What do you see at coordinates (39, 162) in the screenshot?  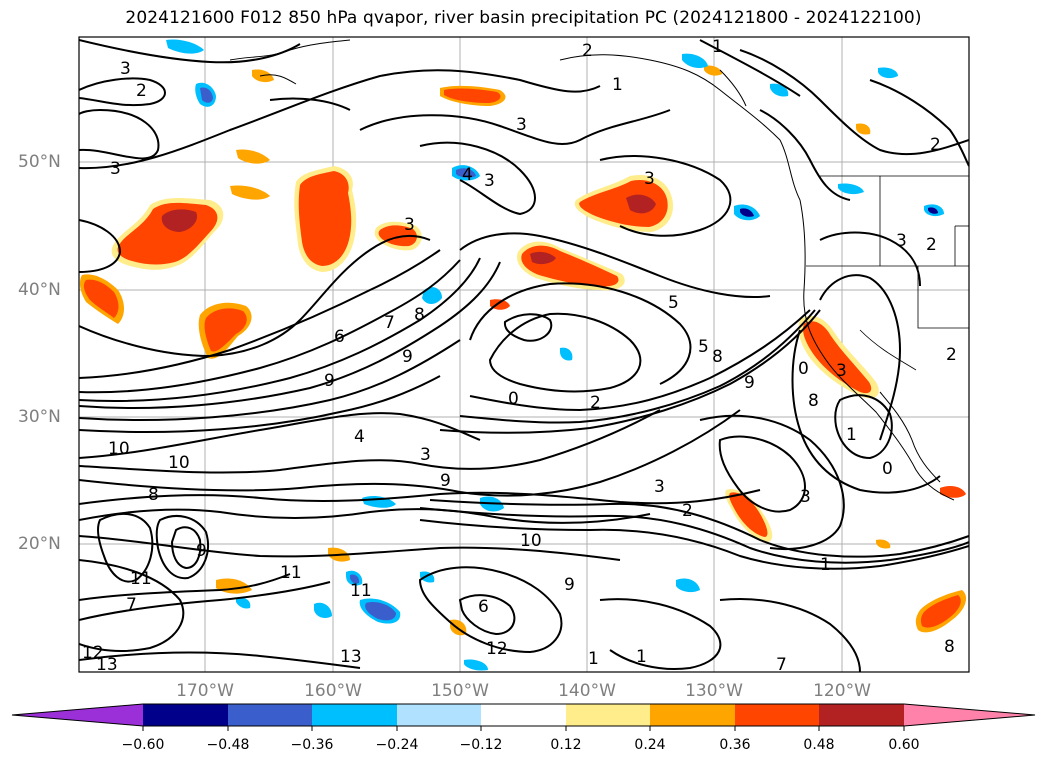 I see `lat-label-50n: 50°N` at bounding box center [39, 162].